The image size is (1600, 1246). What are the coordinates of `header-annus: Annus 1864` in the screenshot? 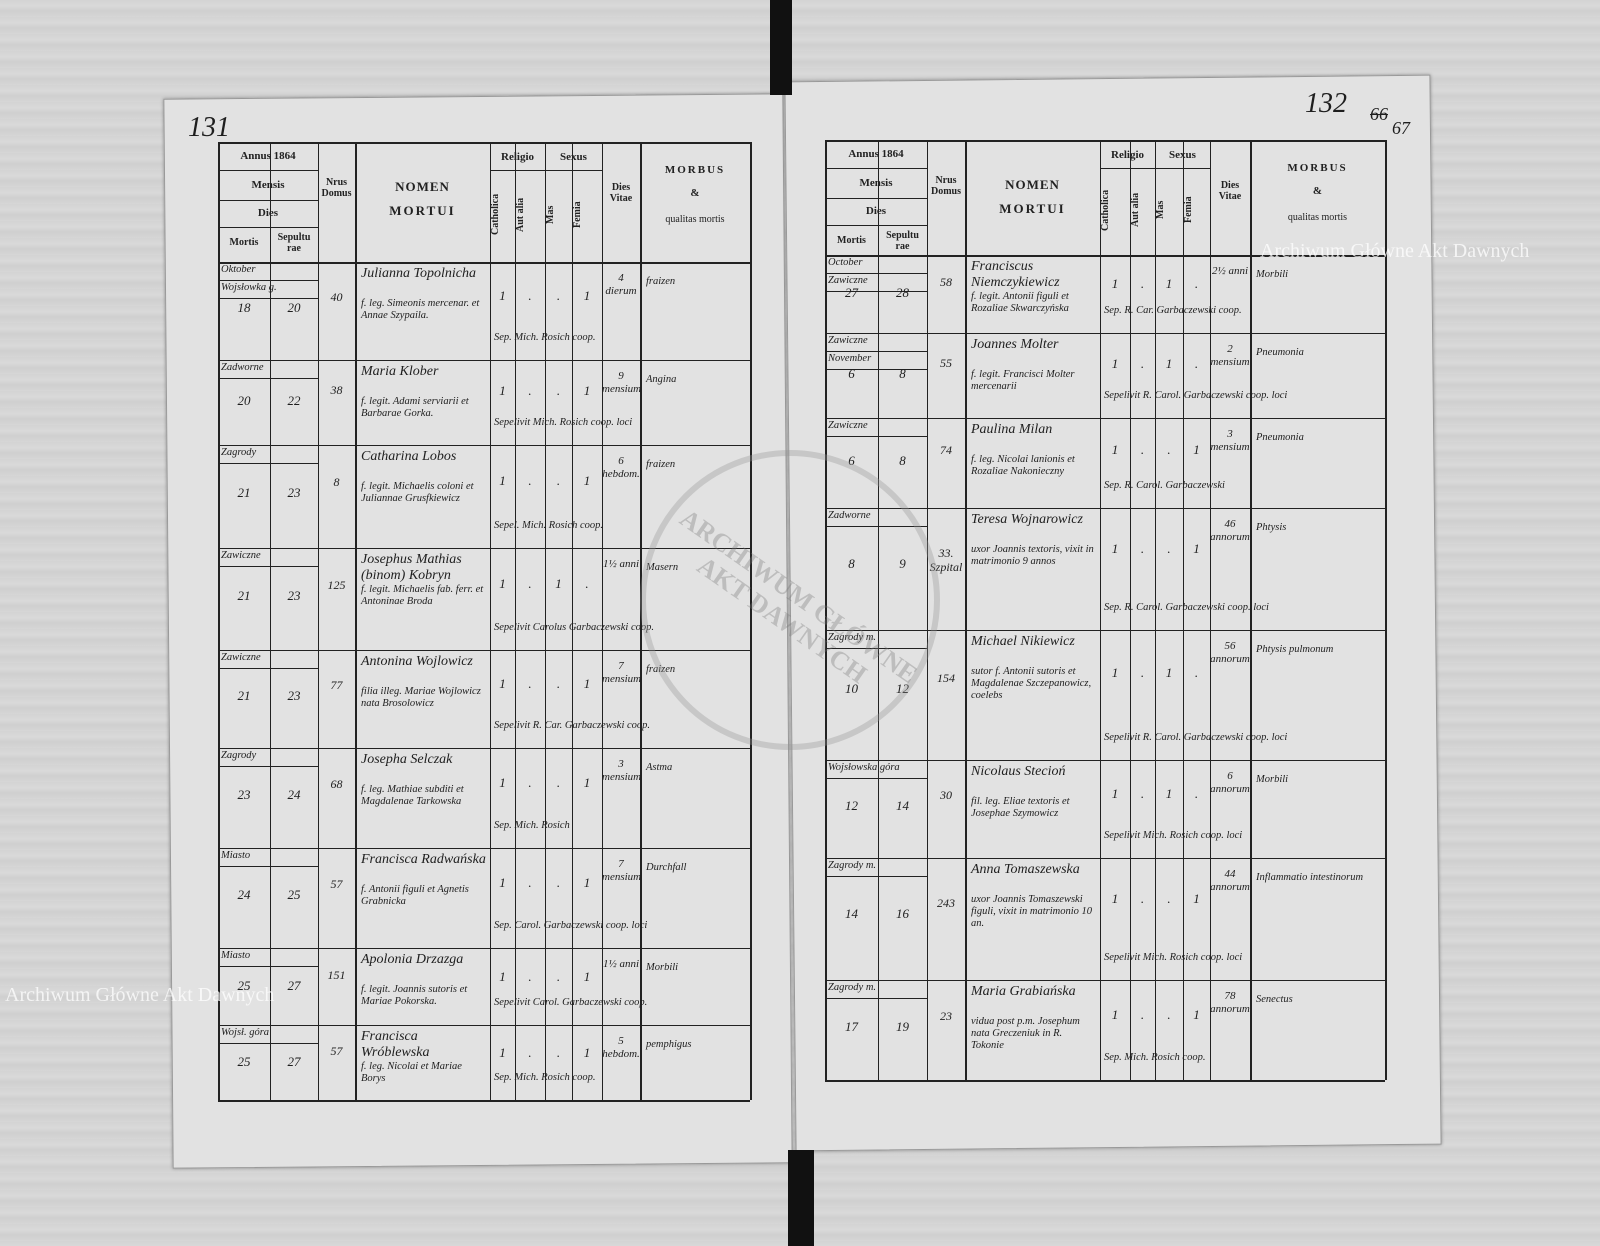 It's located at (268, 156).